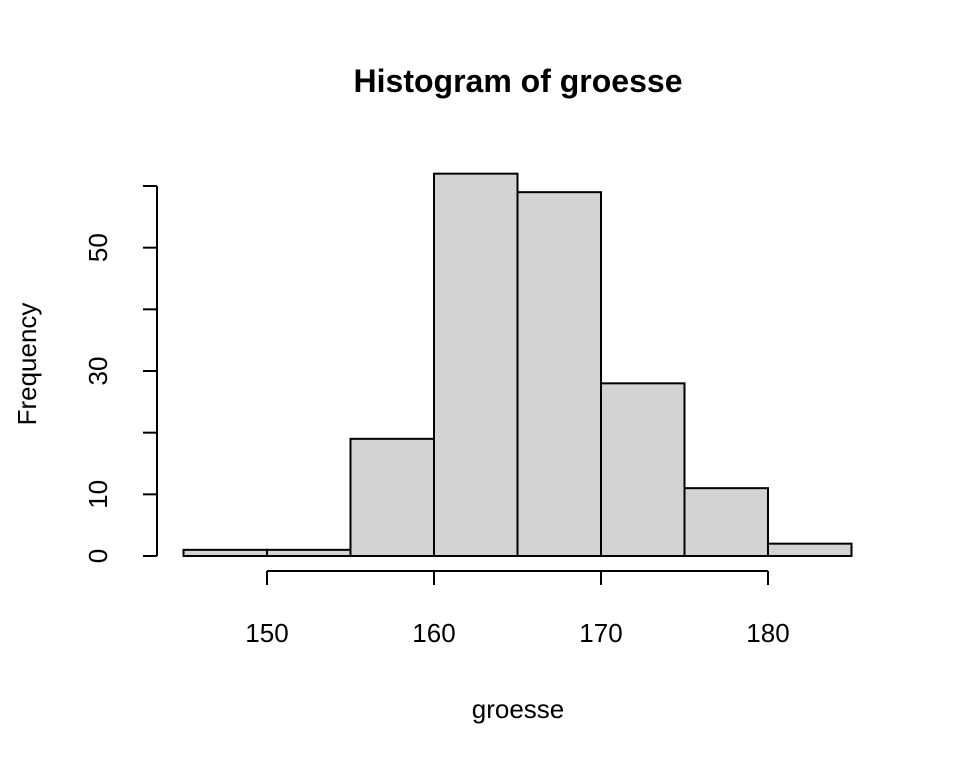 The image size is (960, 768). Describe the element at coordinates (98, 371) in the screenshot. I see `y-tick-label: 30` at that location.